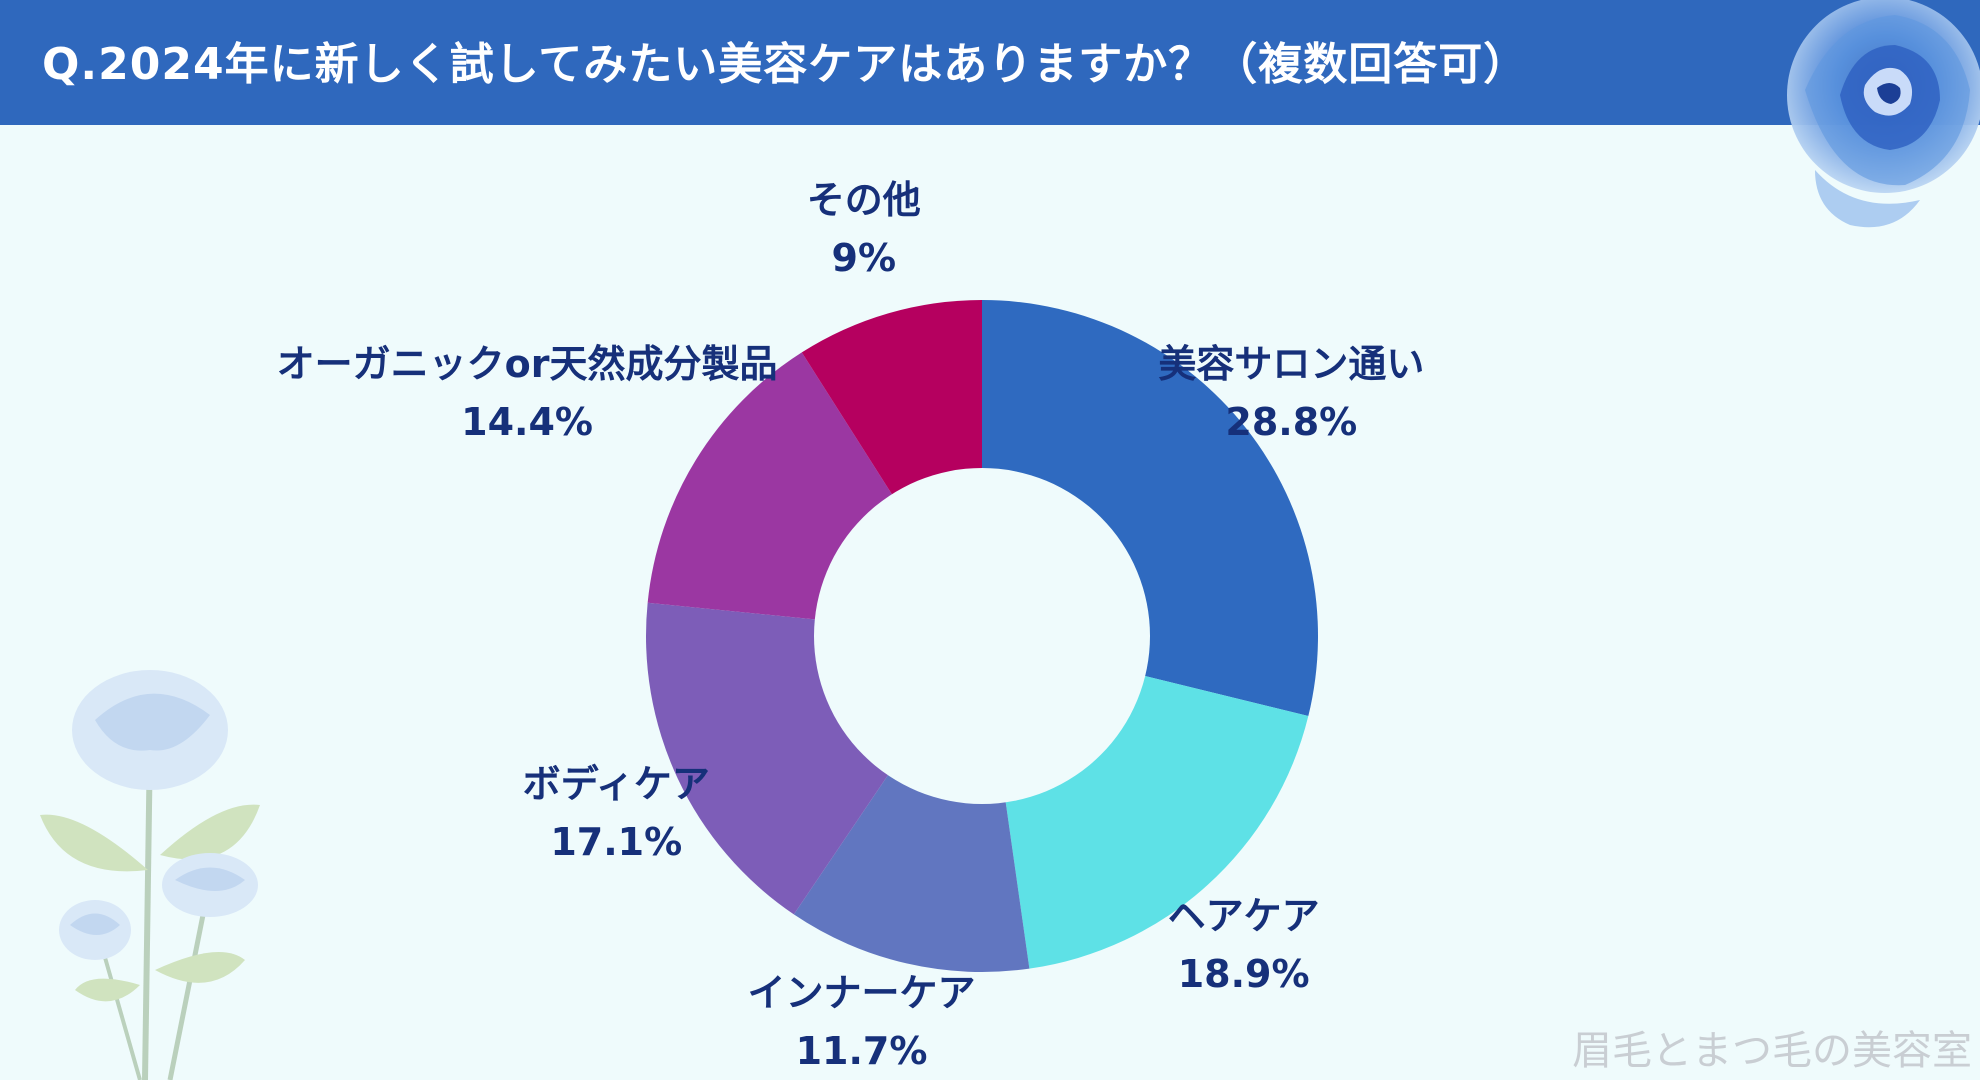 This screenshot has width=1980, height=1080. Describe the element at coordinates (616, 841) in the screenshot. I see `slice-value-label: 17.1%` at that location.